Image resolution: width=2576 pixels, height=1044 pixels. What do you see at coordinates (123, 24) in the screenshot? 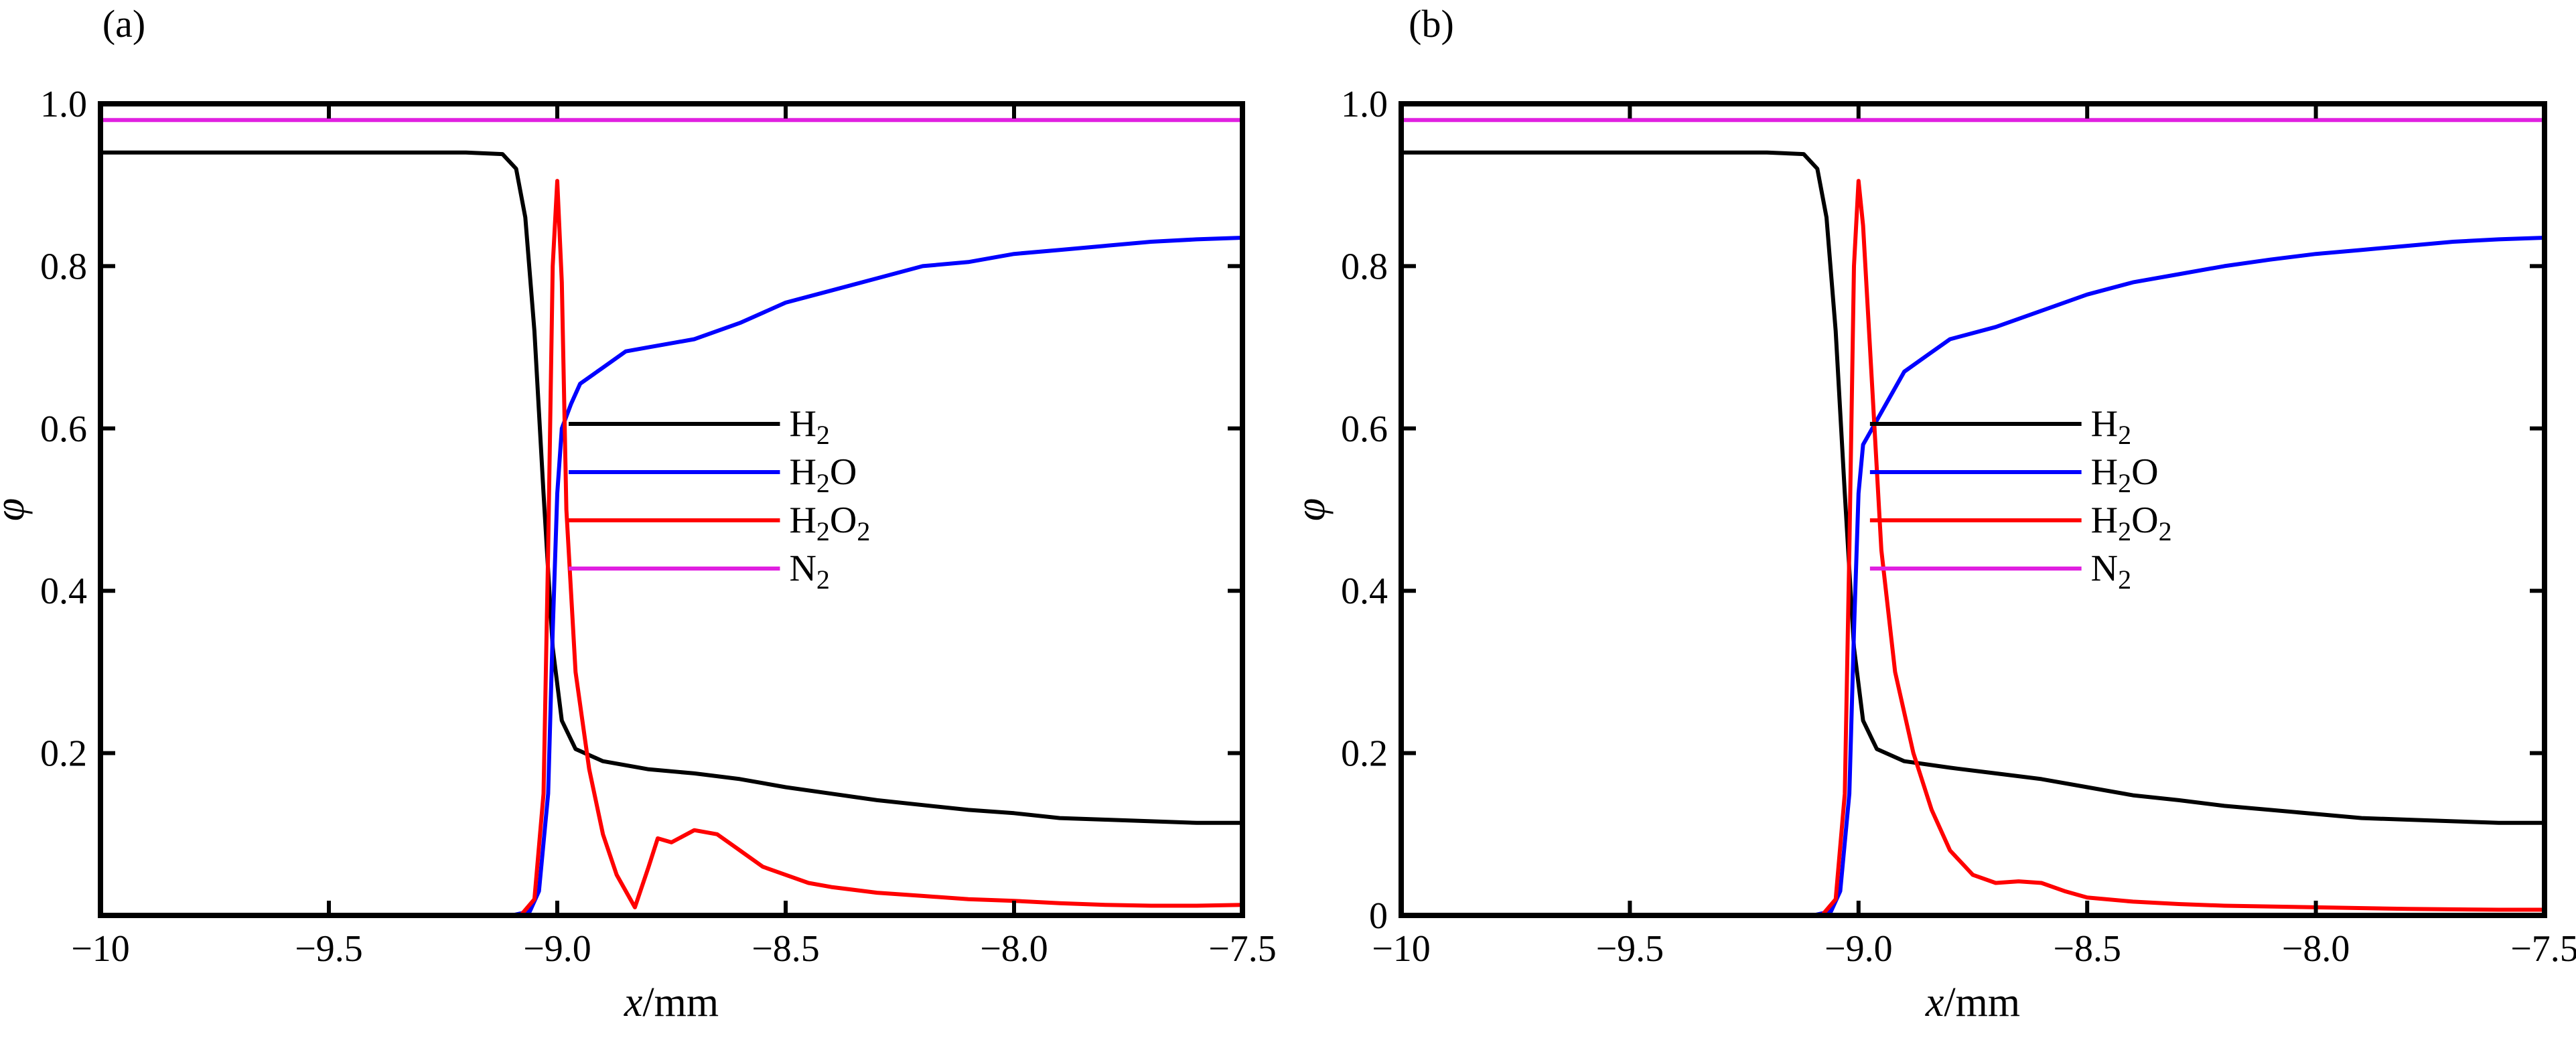
I see `panel-label: (a)` at bounding box center [123, 24].